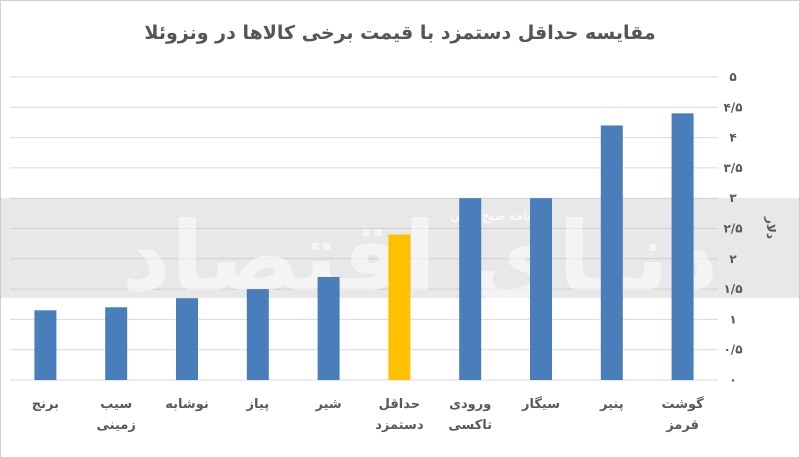 The height and width of the screenshot is (458, 800). What do you see at coordinates (733, 259) in the screenshot?
I see `y-tick-label: ۲` at bounding box center [733, 259].